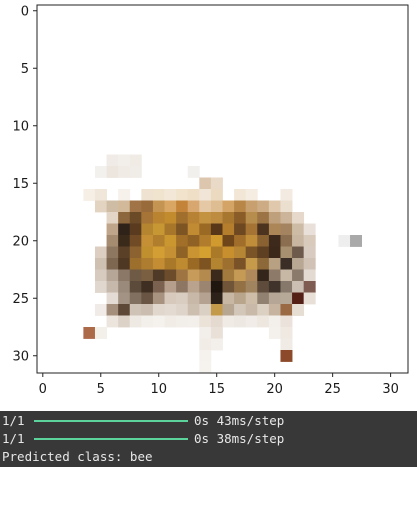 This screenshot has width=417, height=520. Describe the element at coordinates (216, 389) in the screenshot. I see `x-tick-label: 15` at that location.